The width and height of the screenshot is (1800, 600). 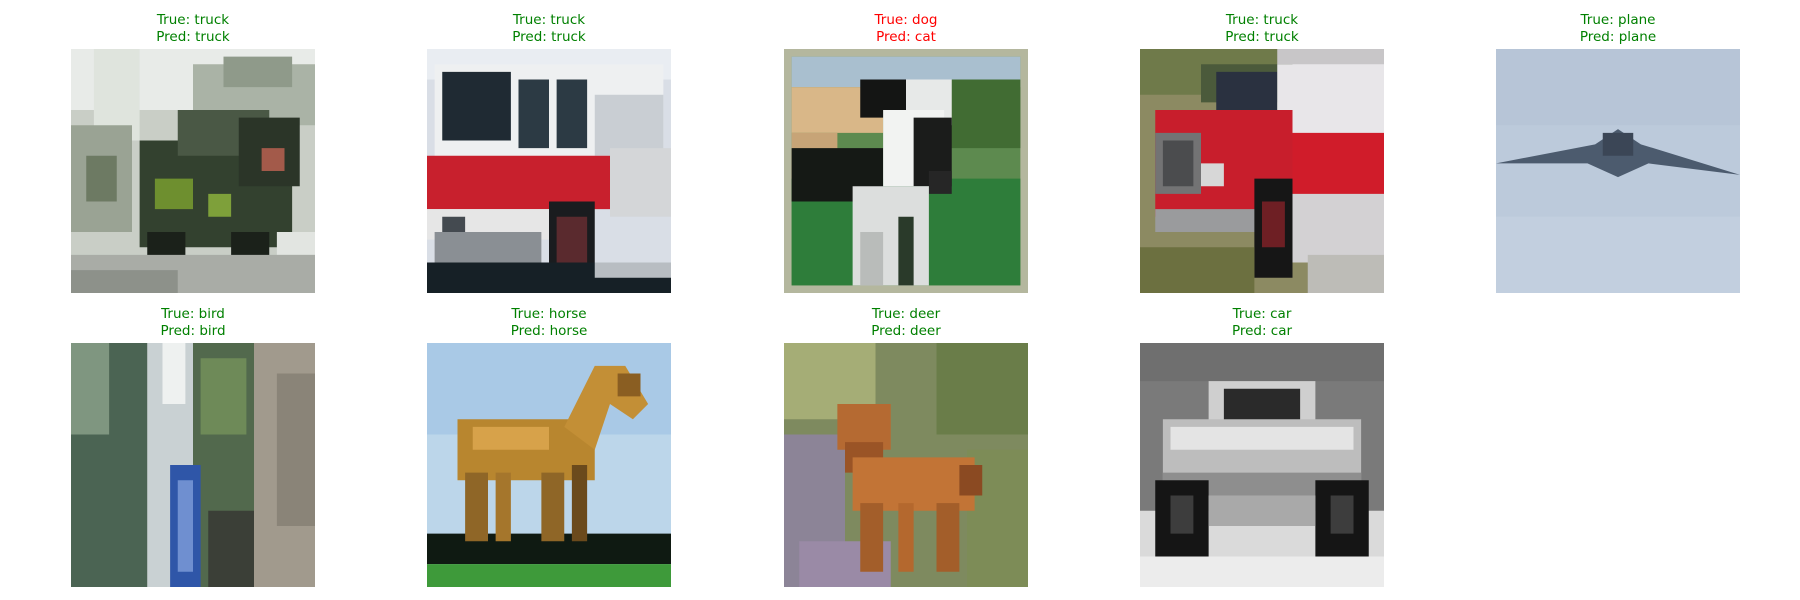 What do you see at coordinates (193, 465) in the screenshot?
I see `bird-image` at bounding box center [193, 465].